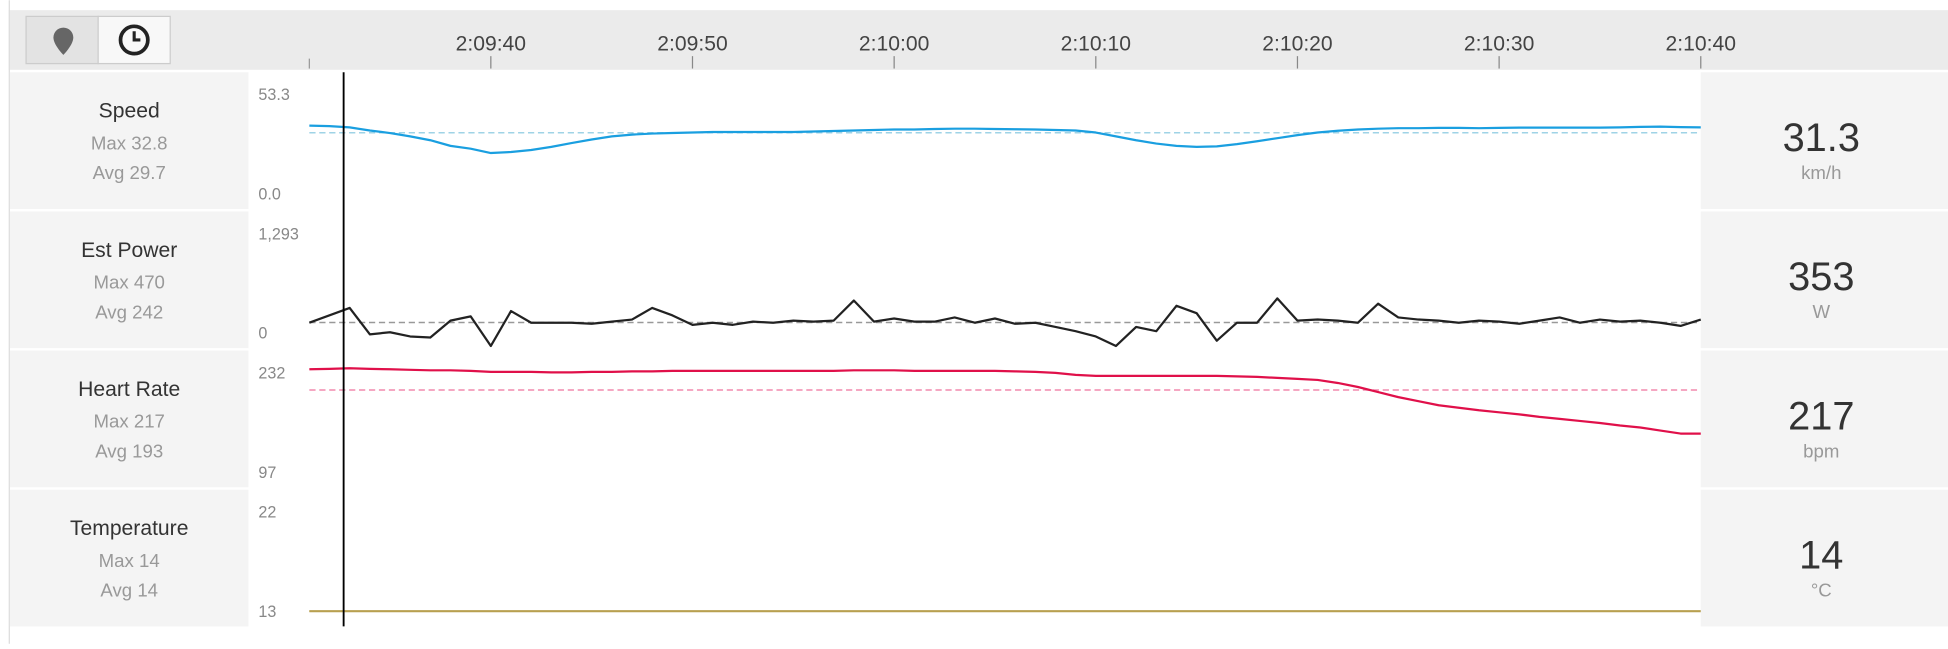 The image size is (1948, 649). I want to click on header-bar, so click(978, 40).